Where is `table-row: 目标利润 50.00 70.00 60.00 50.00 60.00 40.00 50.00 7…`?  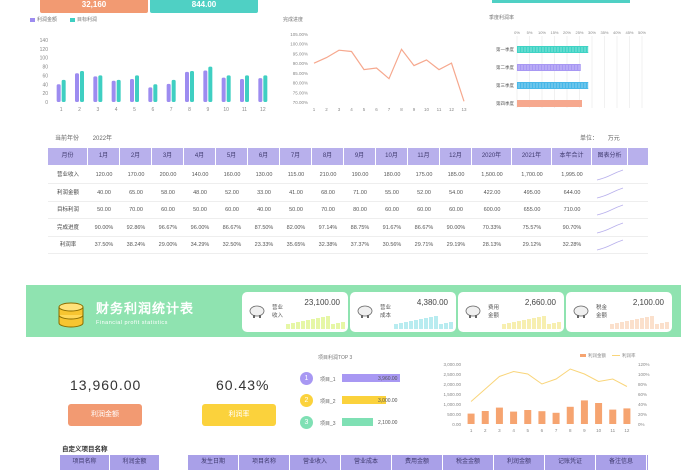
table-row: 目标利润 50.00 70.00 60.00 50.00 60.00 40.00 50.00 7… is located at coordinates (348, 210).